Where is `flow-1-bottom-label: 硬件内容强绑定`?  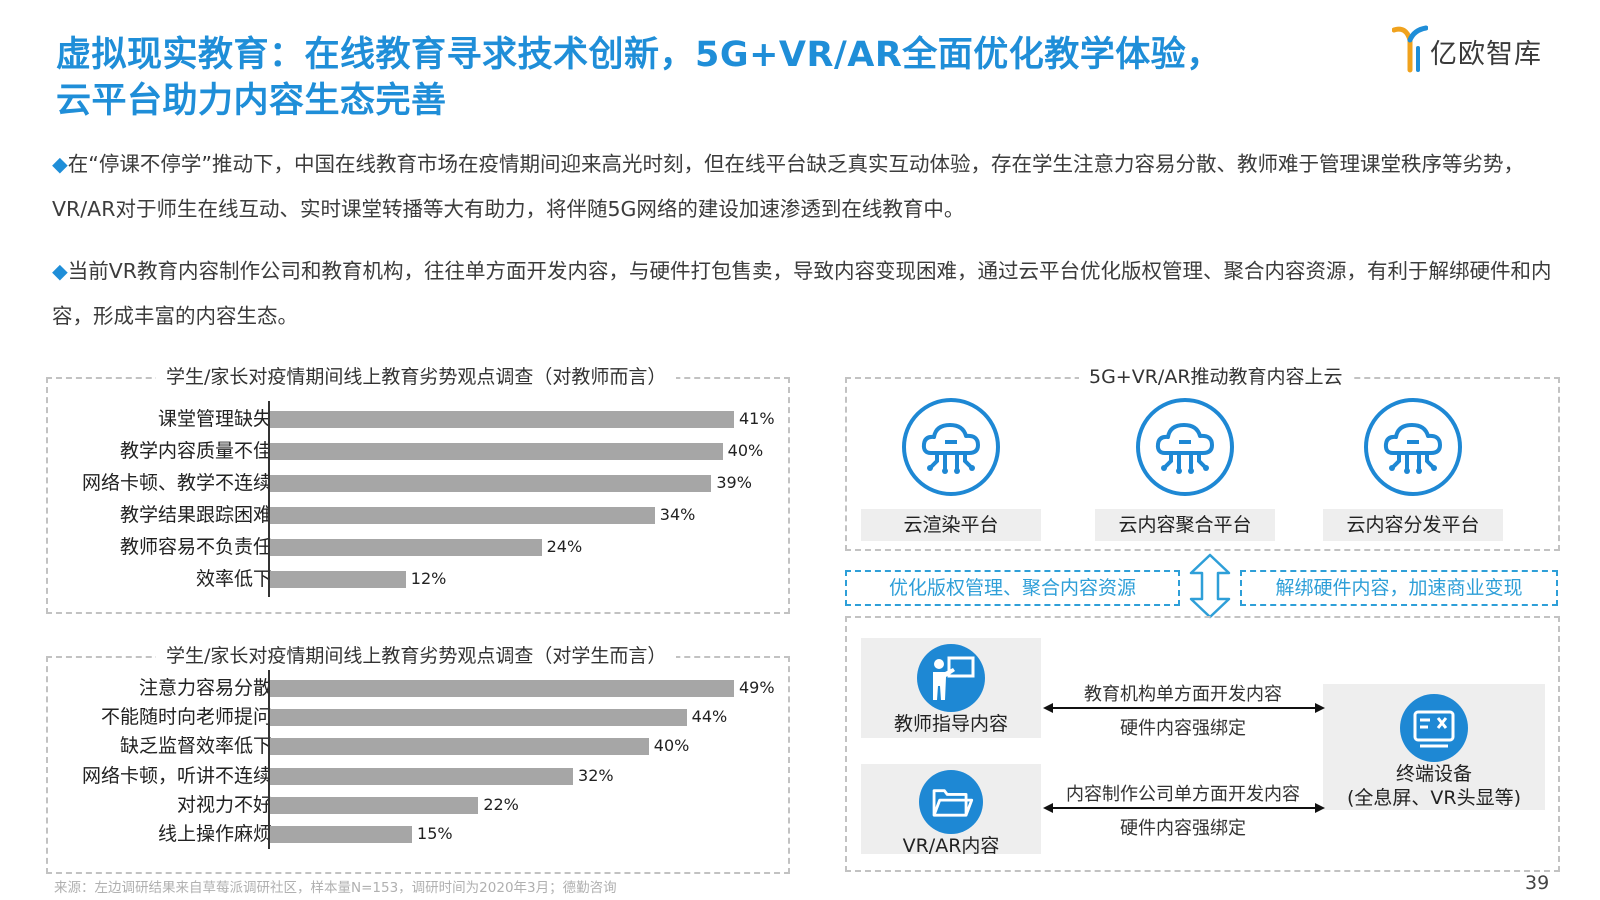 flow-1-bottom-label: 硬件内容强绑定 is located at coordinates (1183, 728).